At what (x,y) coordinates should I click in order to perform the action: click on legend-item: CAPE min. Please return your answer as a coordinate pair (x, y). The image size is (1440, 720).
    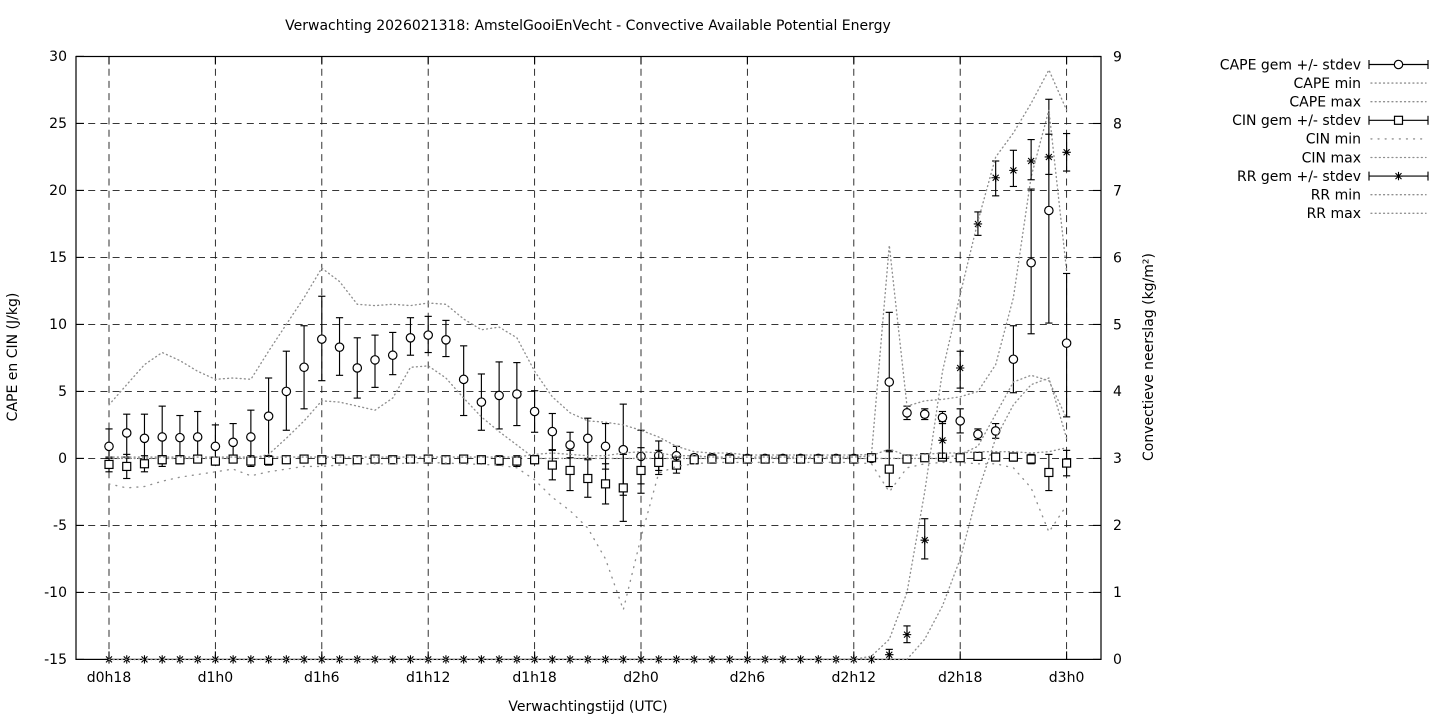
    Looking at the image, I should click on (1360, 84).